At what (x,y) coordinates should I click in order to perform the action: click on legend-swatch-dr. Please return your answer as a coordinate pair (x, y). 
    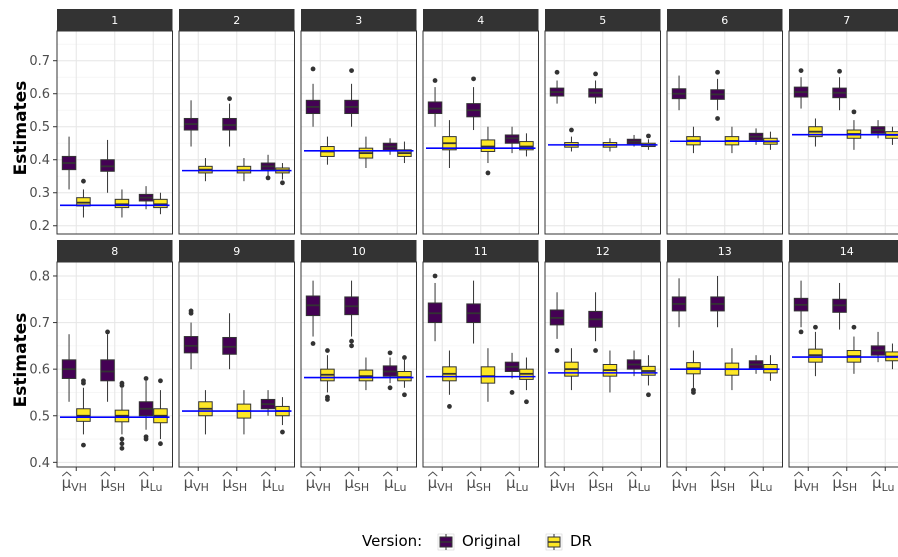
    Looking at the image, I should click on (554, 542).